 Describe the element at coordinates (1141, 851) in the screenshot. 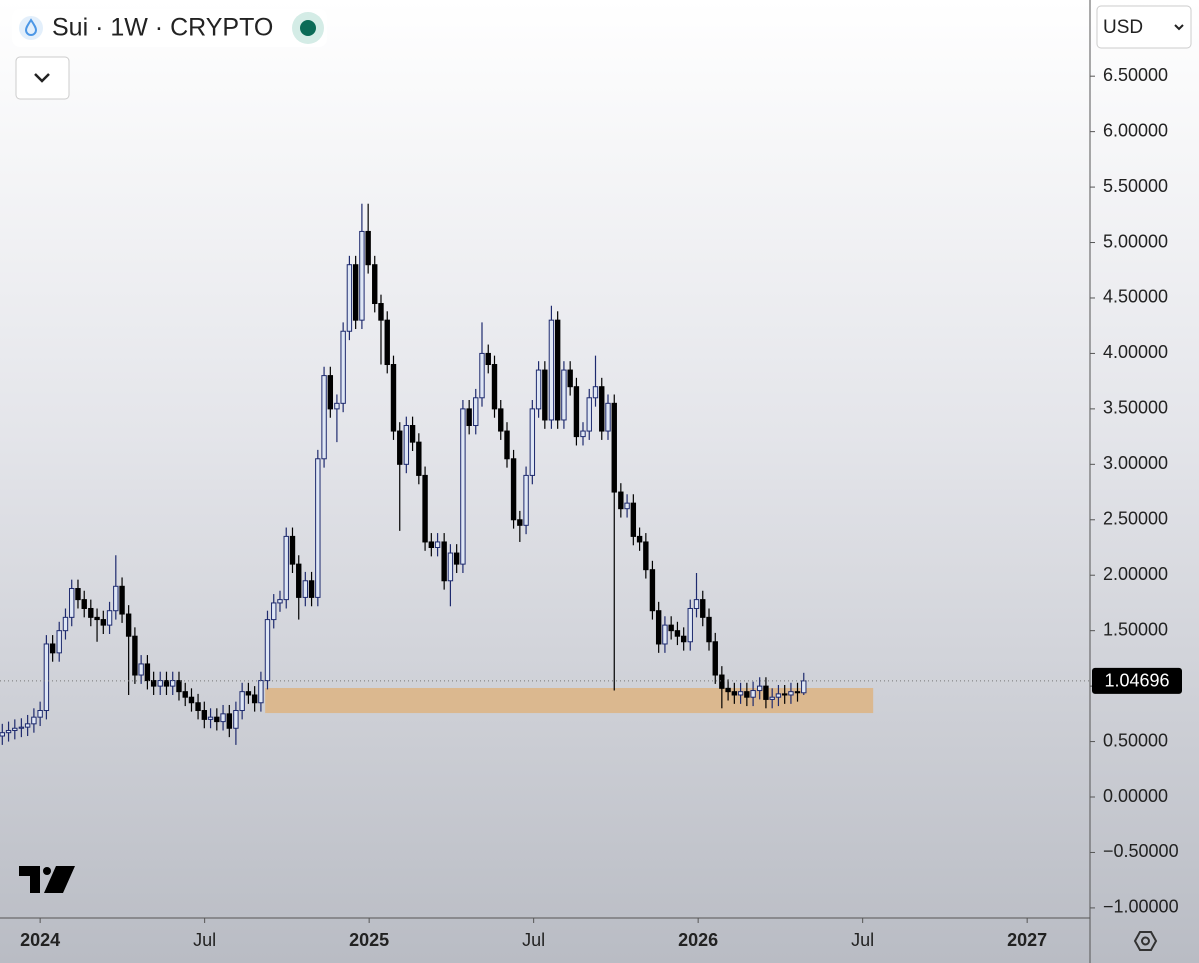

I see `y-tick-label: −0.50000` at that location.